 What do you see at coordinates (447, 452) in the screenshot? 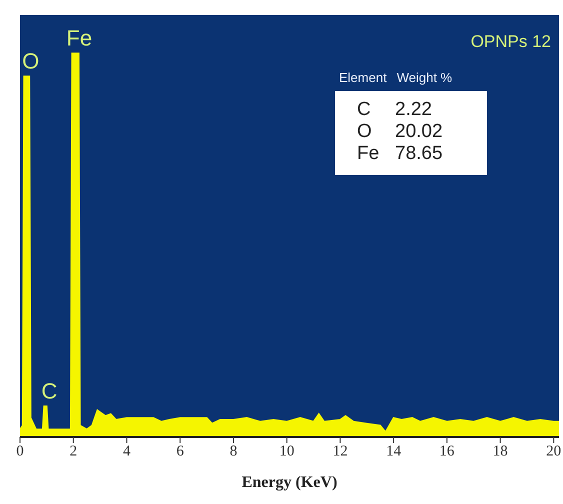
I see `x-tick-label: 16` at bounding box center [447, 452].